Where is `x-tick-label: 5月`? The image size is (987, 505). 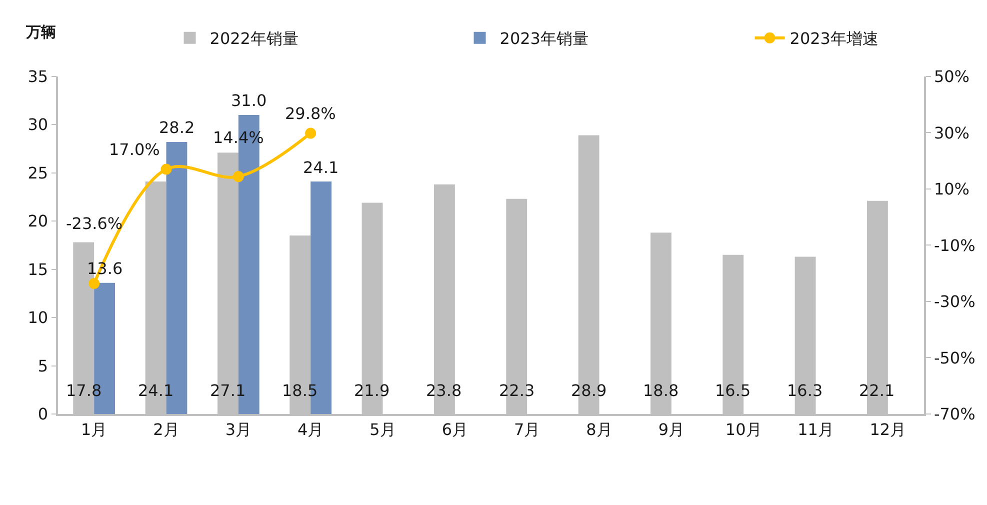 x-tick-label: 5月 is located at coordinates (383, 429).